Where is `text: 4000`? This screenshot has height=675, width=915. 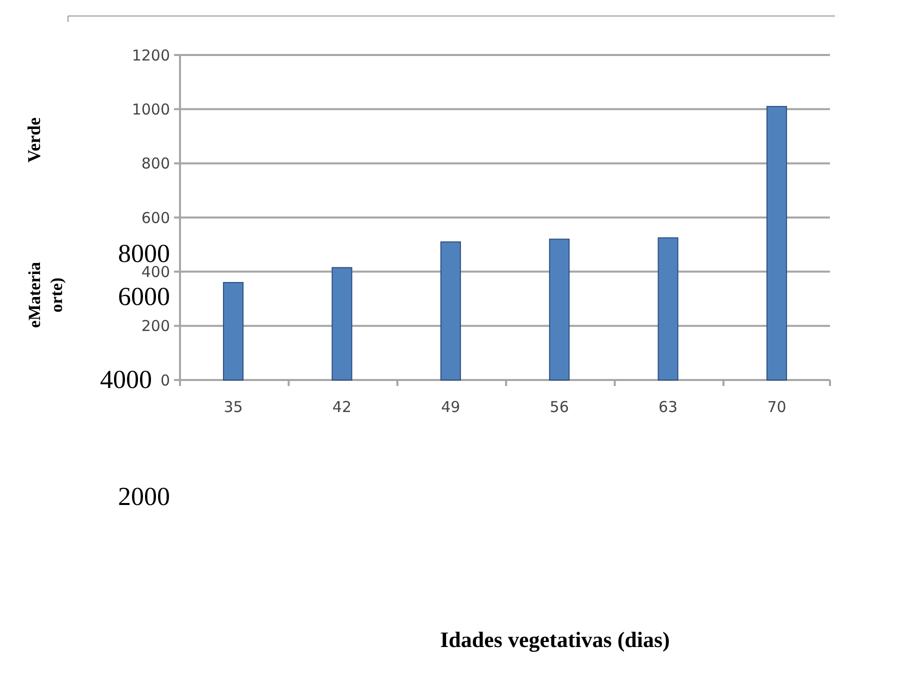 text: 4000 is located at coordinates (126, 379).